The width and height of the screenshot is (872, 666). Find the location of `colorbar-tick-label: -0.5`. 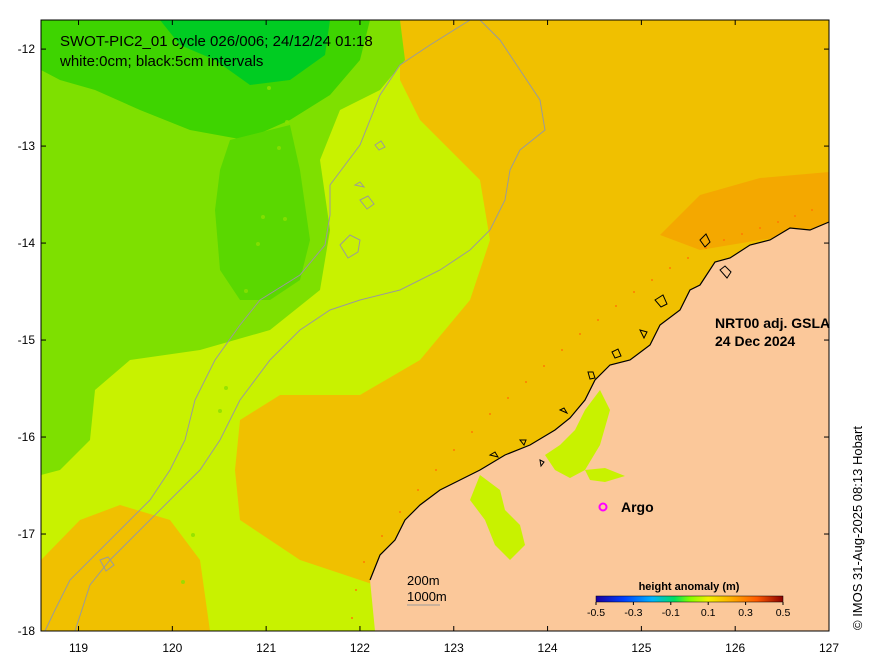

colorbar-tick-label: -0.5 is located at coordinates (596, 613).